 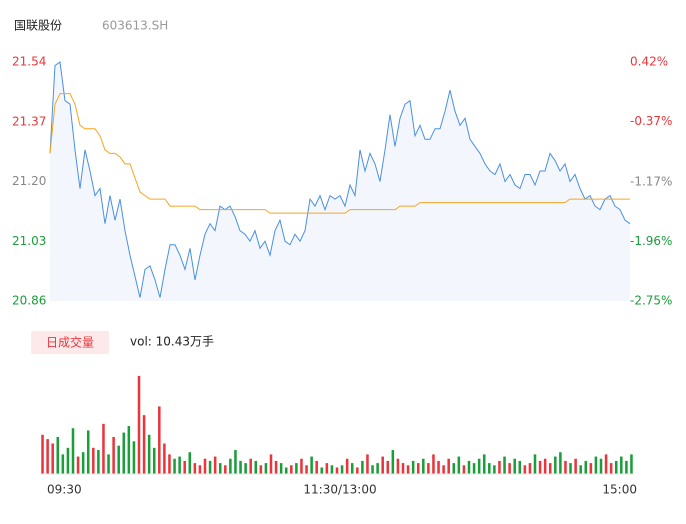 What do you see at coordinates (651, 121) in the screenshot?
I see `y2-tick-label: -0.37%` at bounding box center [651, 121].